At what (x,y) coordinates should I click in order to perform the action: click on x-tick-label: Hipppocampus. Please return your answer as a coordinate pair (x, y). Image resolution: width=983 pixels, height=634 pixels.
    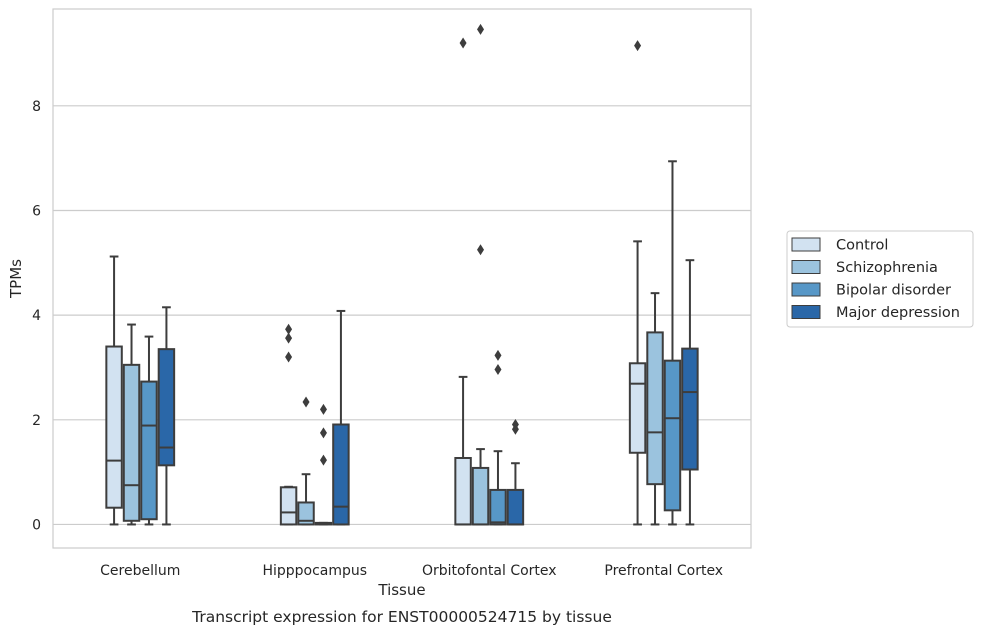
    Looking at the image, I should click on (314, 571).